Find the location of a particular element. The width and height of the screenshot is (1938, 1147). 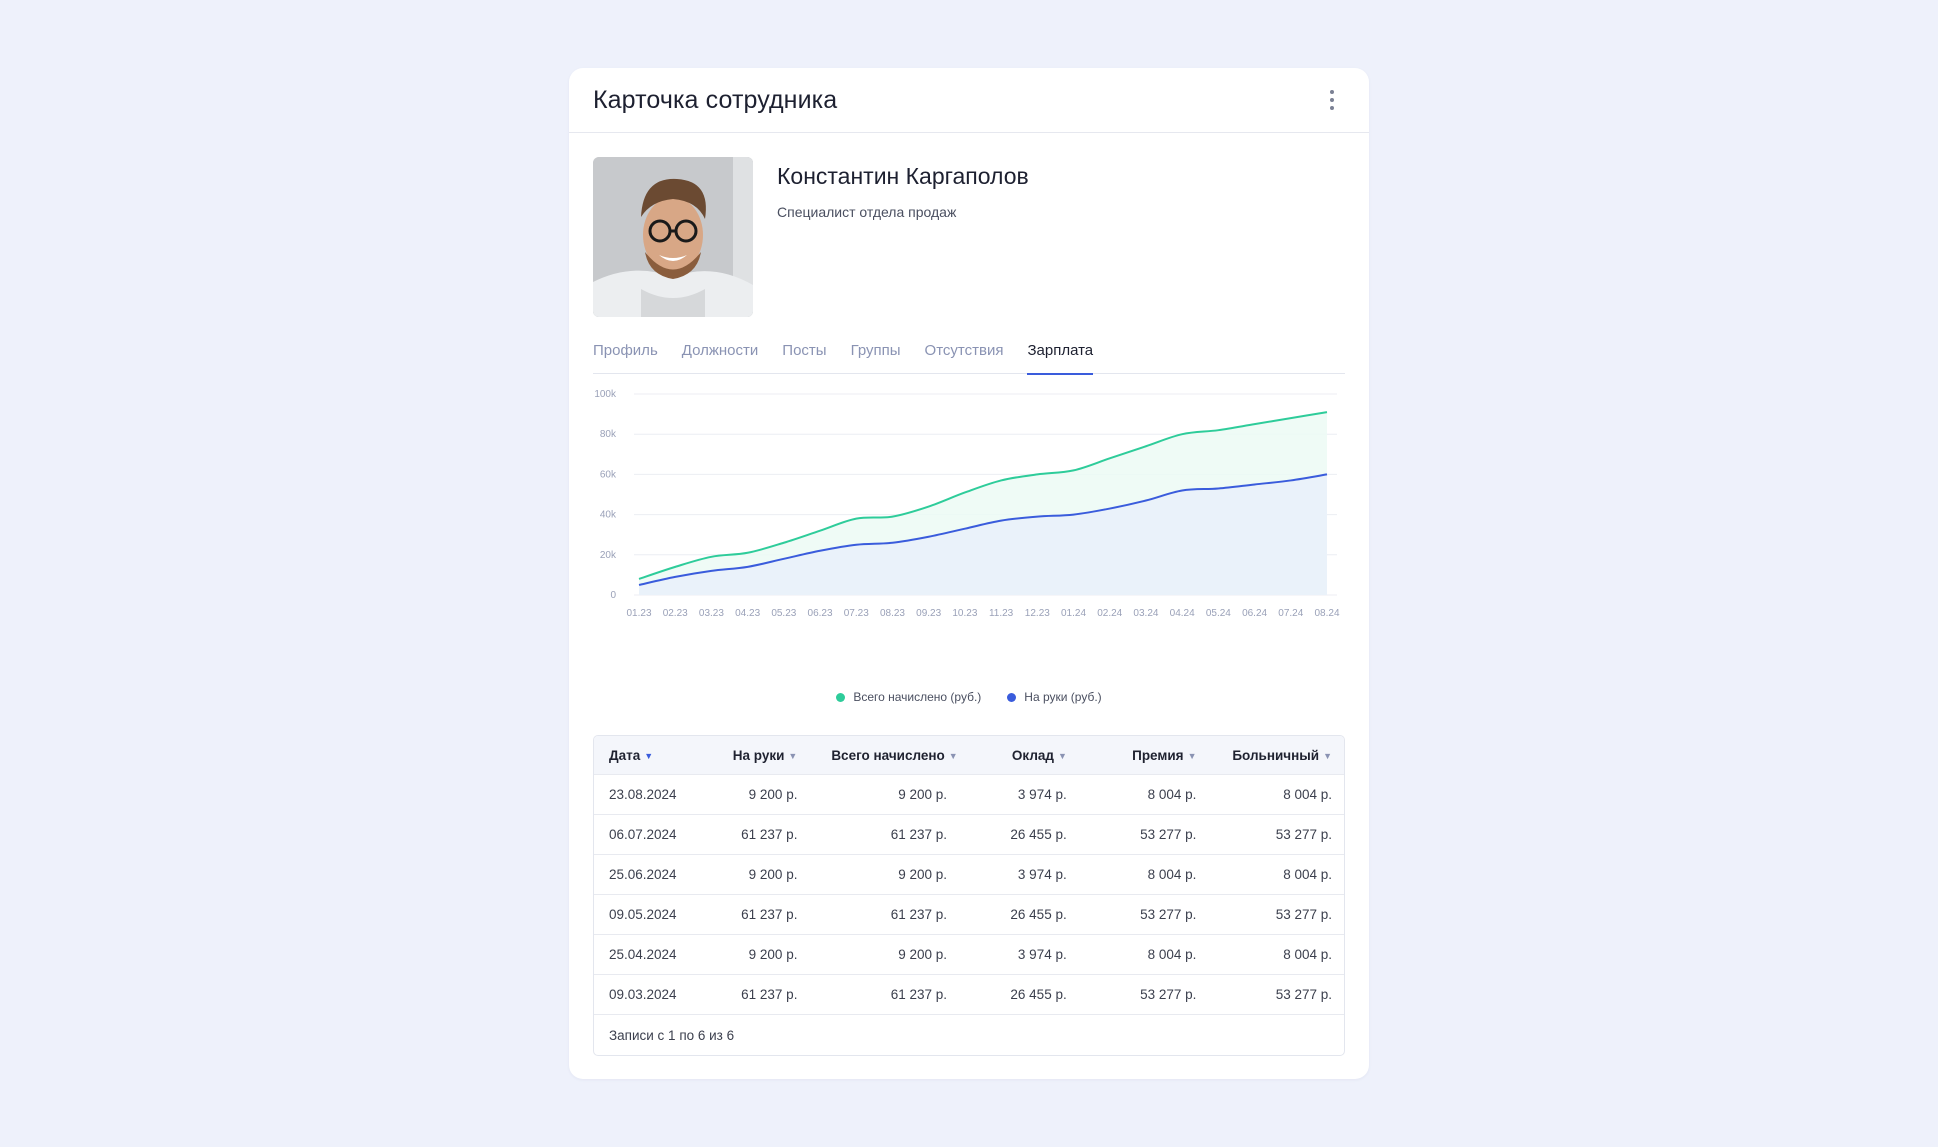

cell-date: 23.08.2024 is located at coordinates (643, 794).